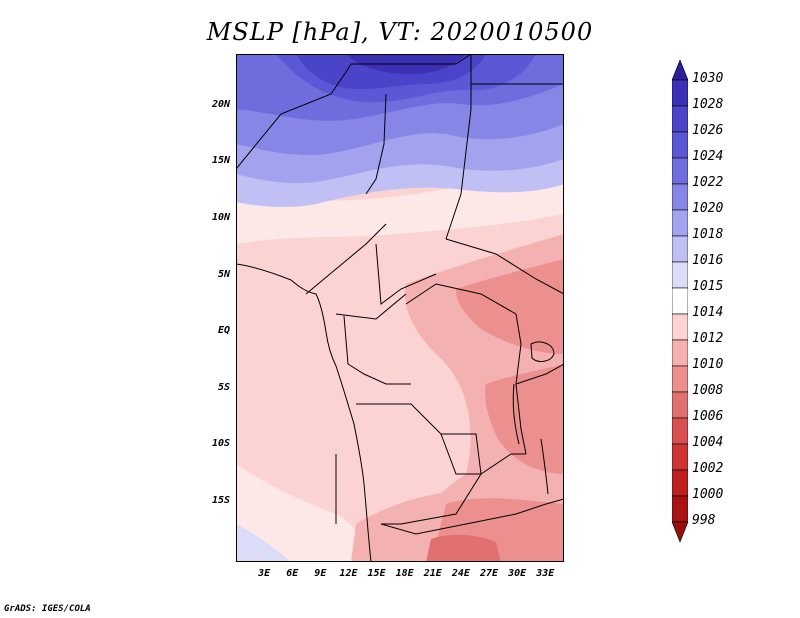 The width and height of the screenshot is (800, 618). I want to click on lat-label: 5S, so click(223, 387).